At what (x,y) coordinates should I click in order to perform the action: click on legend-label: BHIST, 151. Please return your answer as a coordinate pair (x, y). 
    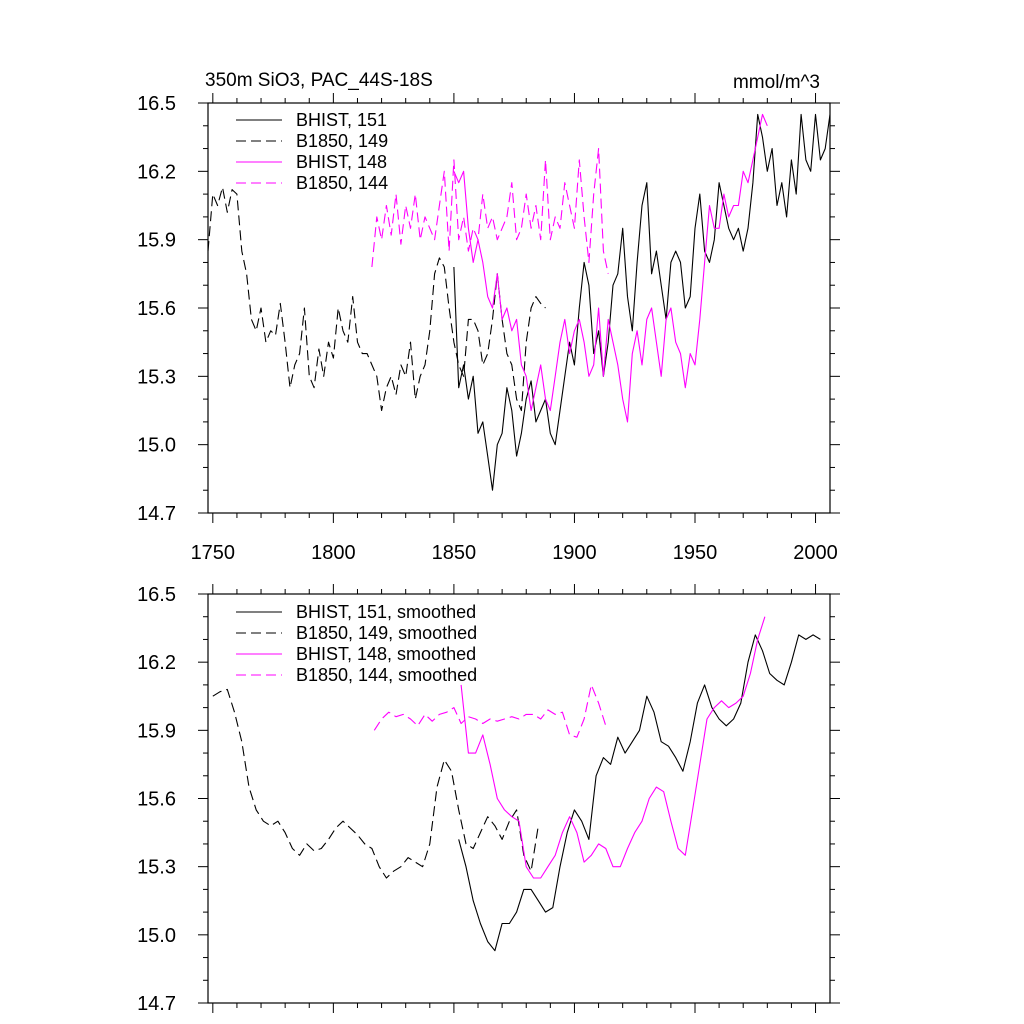
    Looking at the image, I should click on (341, 120).